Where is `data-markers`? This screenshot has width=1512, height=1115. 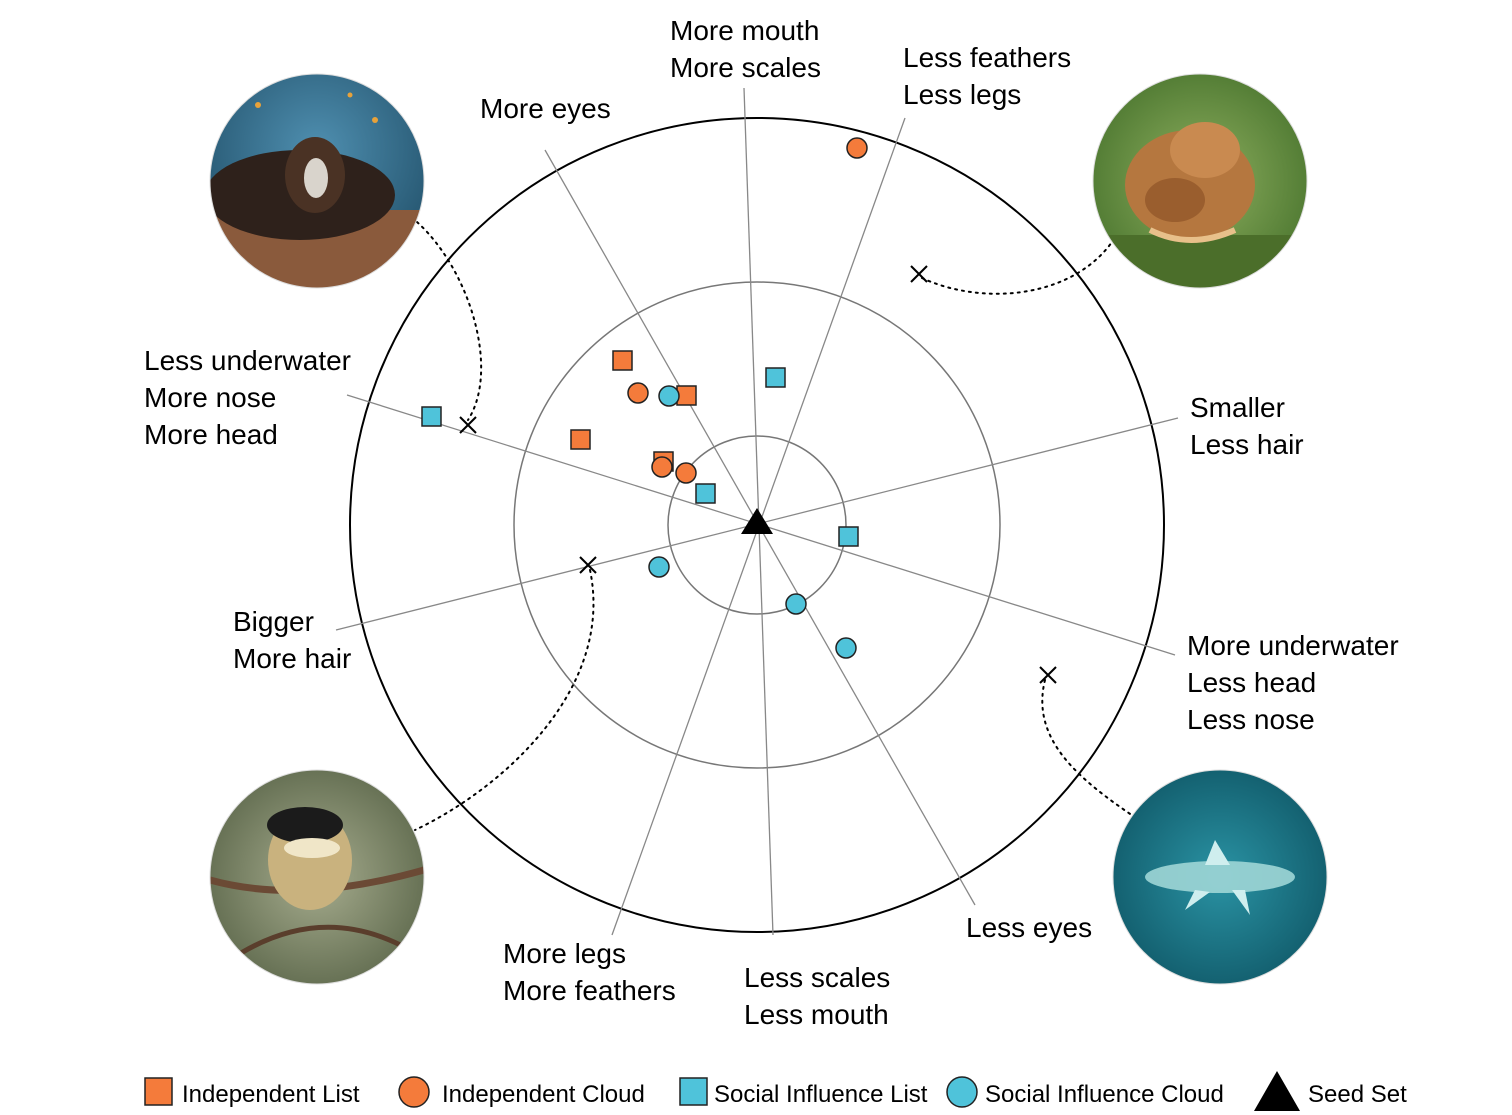
data-markers is located at coordinates (644, 398).